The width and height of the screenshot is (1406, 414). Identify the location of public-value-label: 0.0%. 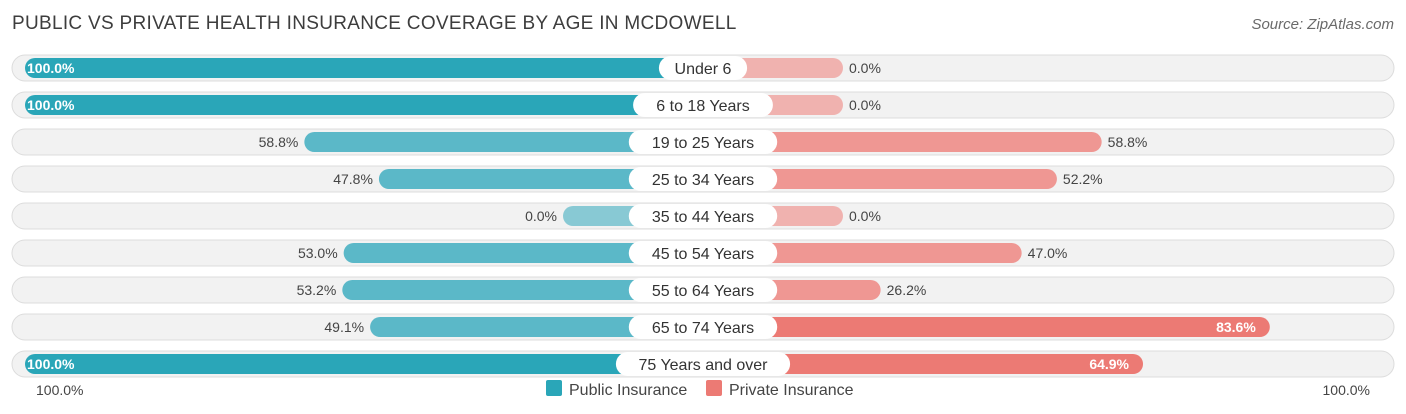
(541, 216).